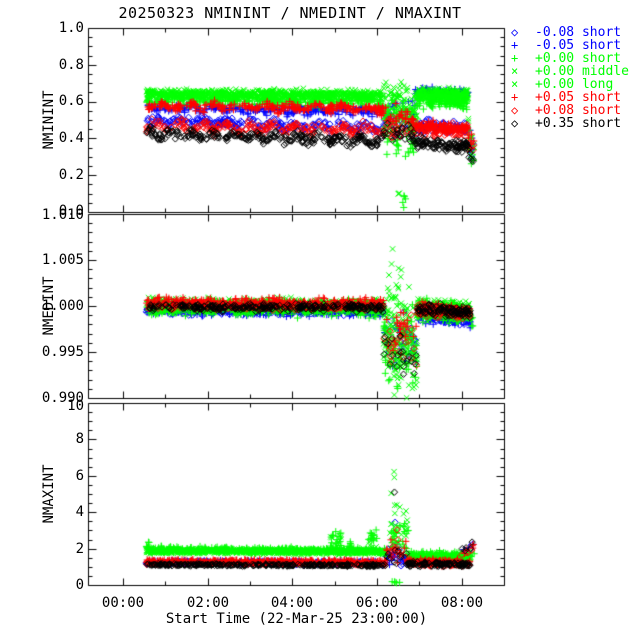 The height and width of the screenshot is (640, 640). I want to click on legend-row: ◇ +0.35 short, so click(570, 123).